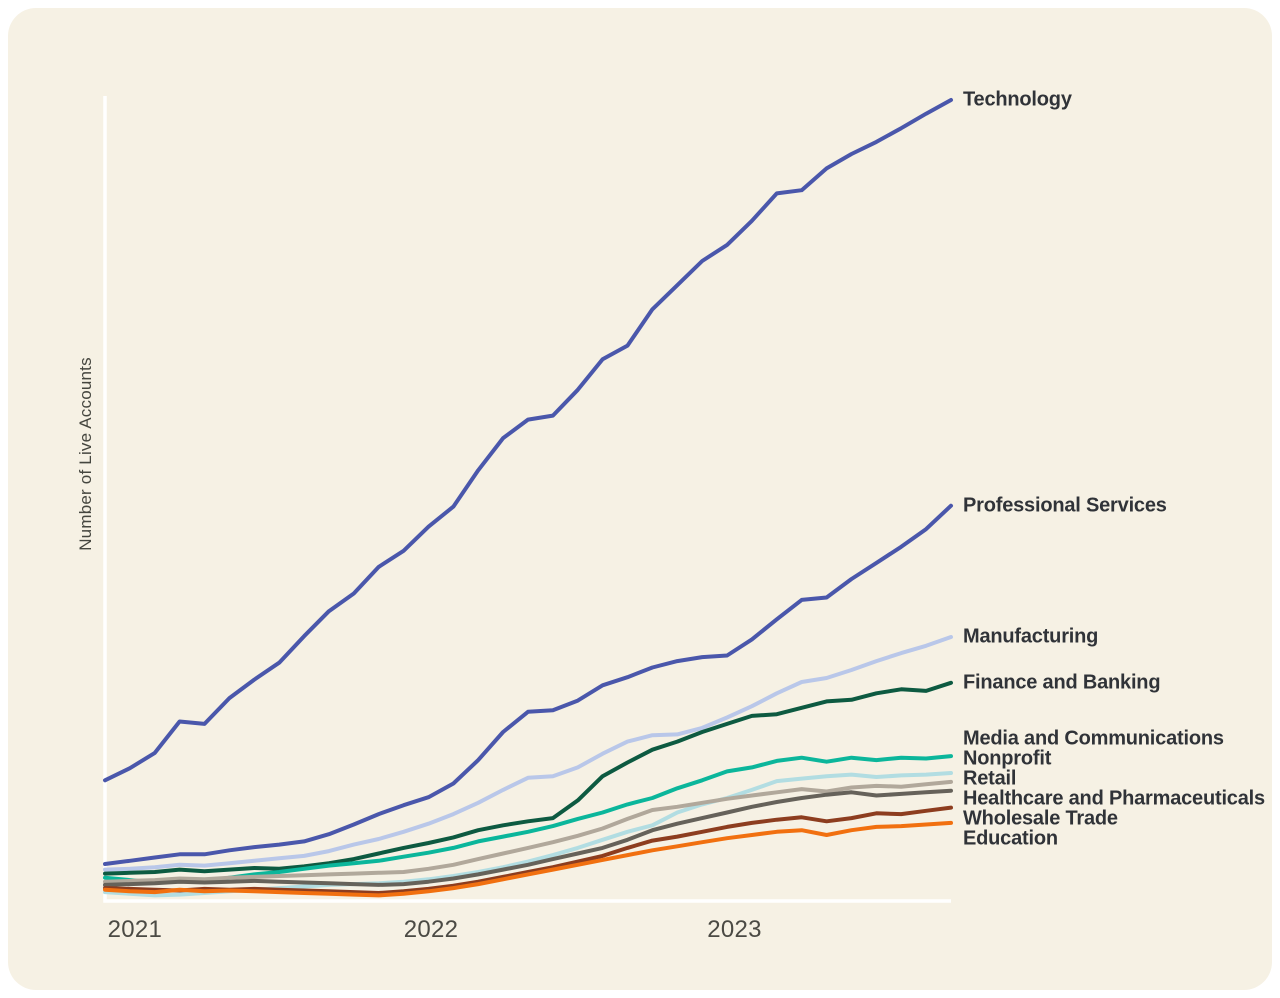 This screenshot has width=1280, height=998. What do you see at coordinates (734, 929) in the screenshot?
I see `x-tick-label-2023: 2023` at bounding box center [734, 929].